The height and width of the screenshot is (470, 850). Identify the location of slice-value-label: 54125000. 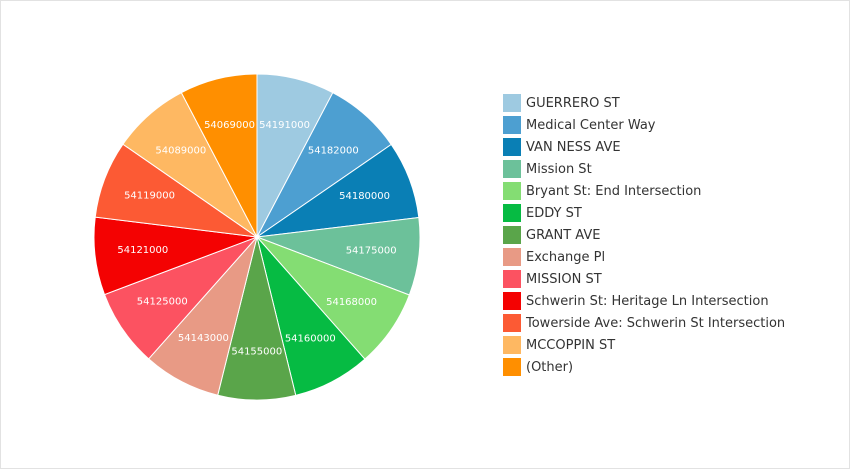
(162, 302).